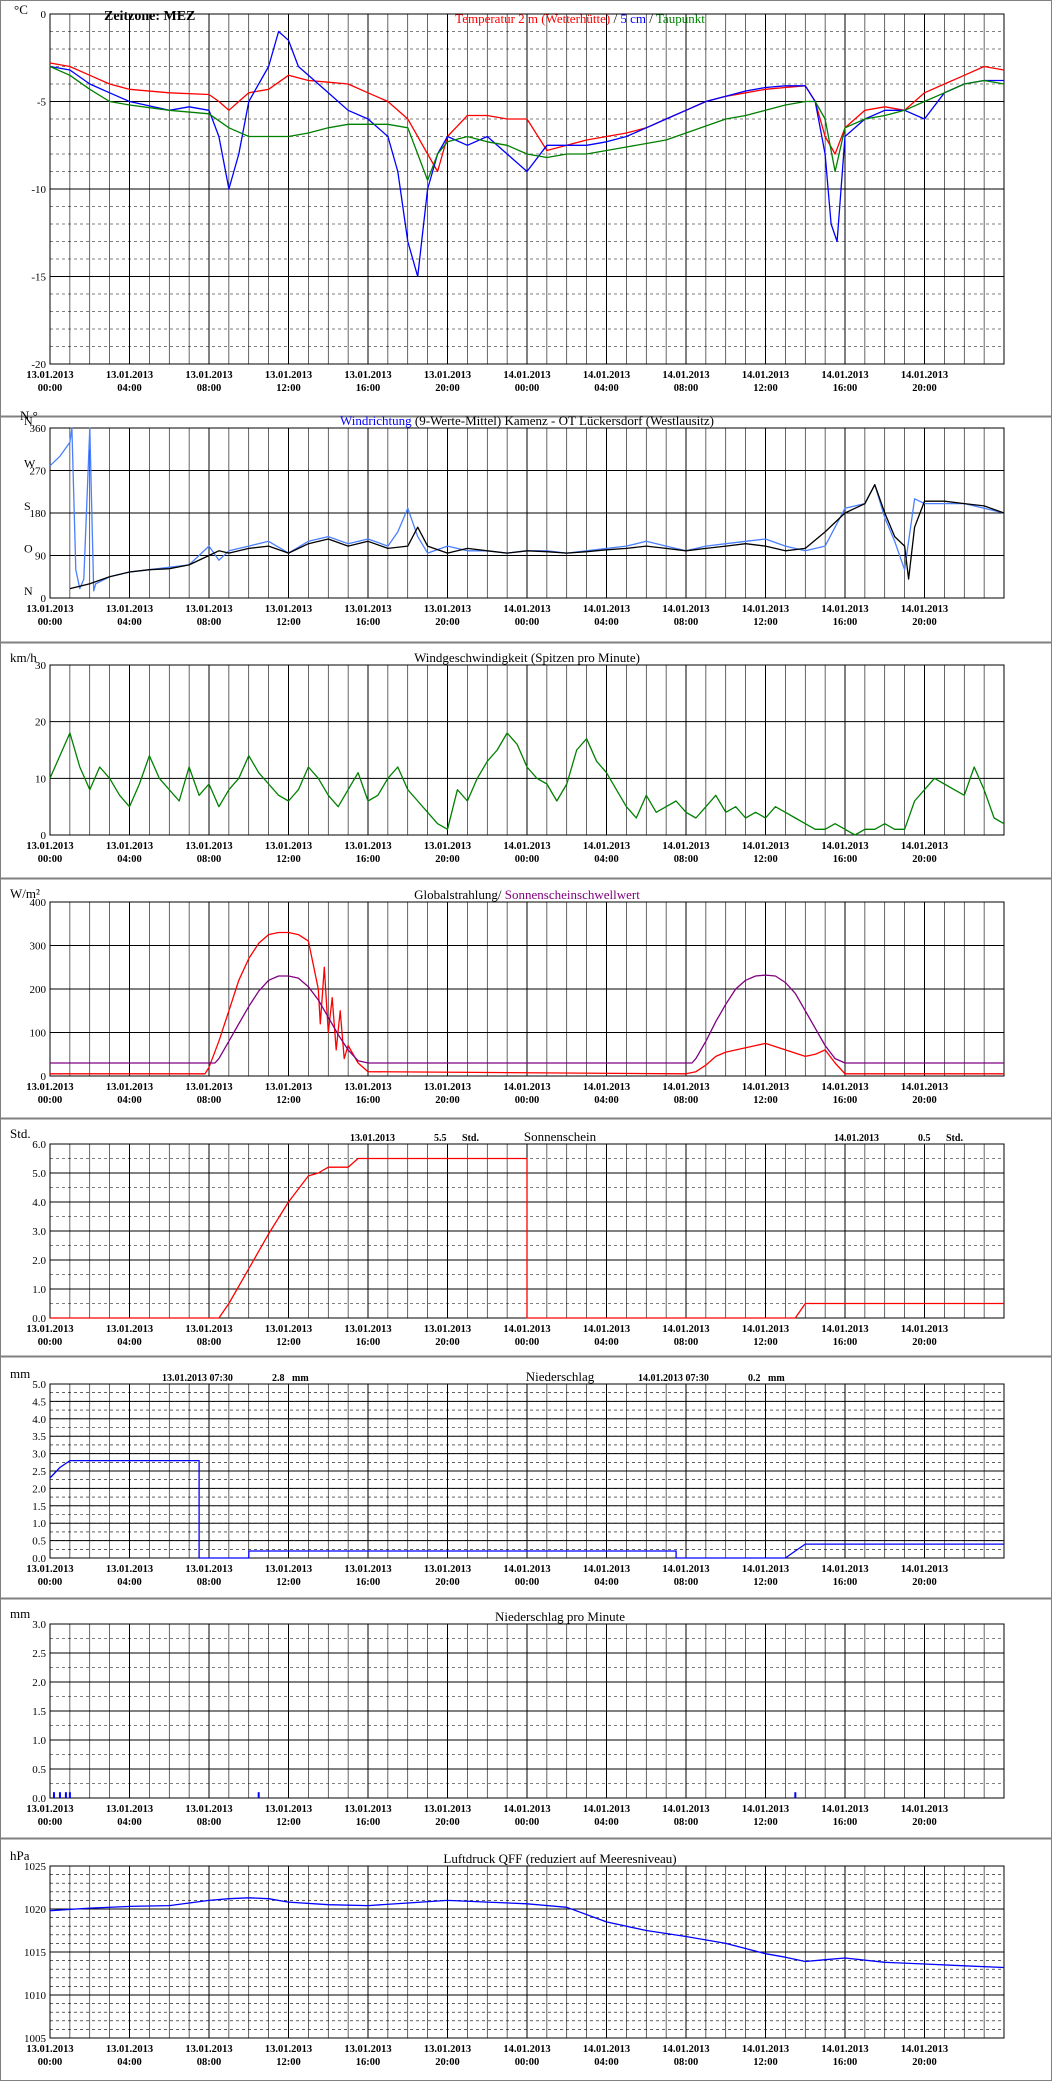 This screenshot has width=1052, height=2086. I want to click on y-tick-label: 1010, so click(35, 1996).